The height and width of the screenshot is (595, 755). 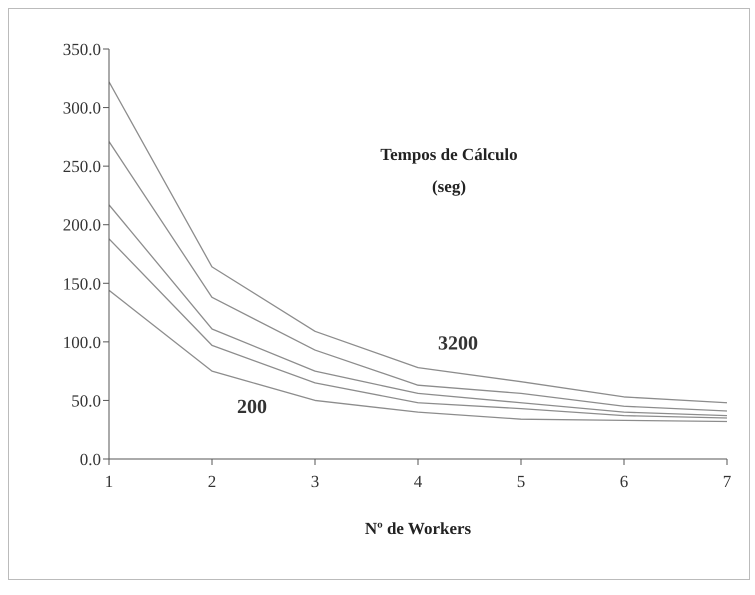 What do you see at coordinates (449, 171) in the screenshot?
I see `text: Tempos de Cálculo (seg)` at bounding box center [449, 171].